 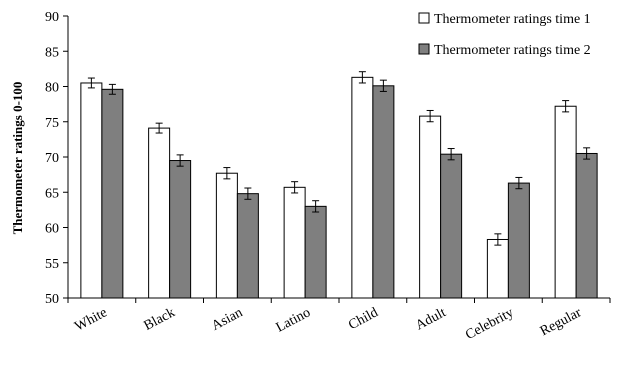 I want to click on y-tick-label: 90, so click(x=52, y=17).